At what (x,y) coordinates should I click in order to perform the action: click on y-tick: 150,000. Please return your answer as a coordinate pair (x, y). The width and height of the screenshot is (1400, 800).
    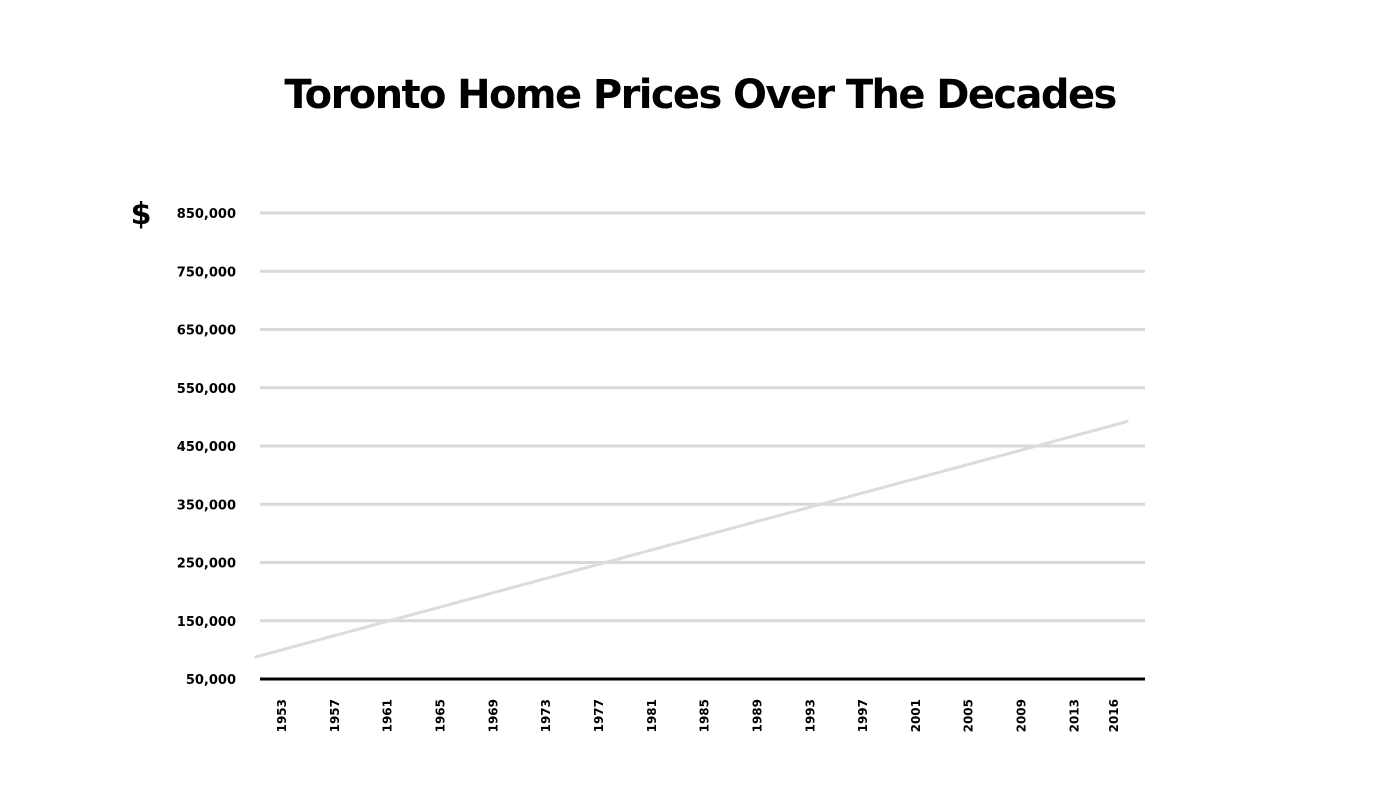
    Looking at the image, I should click on (206, 622).